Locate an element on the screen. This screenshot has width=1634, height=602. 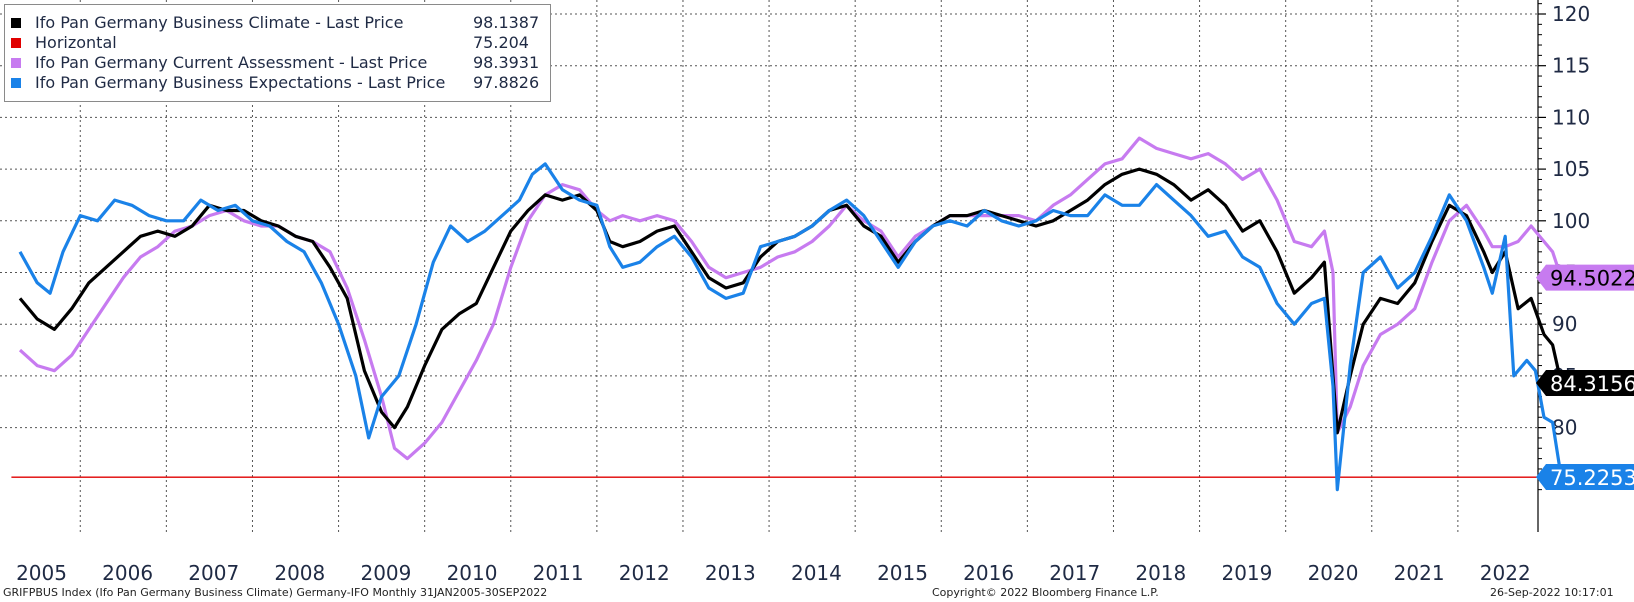
x-tick-label: 2005 is located at coordinates (41, 573).